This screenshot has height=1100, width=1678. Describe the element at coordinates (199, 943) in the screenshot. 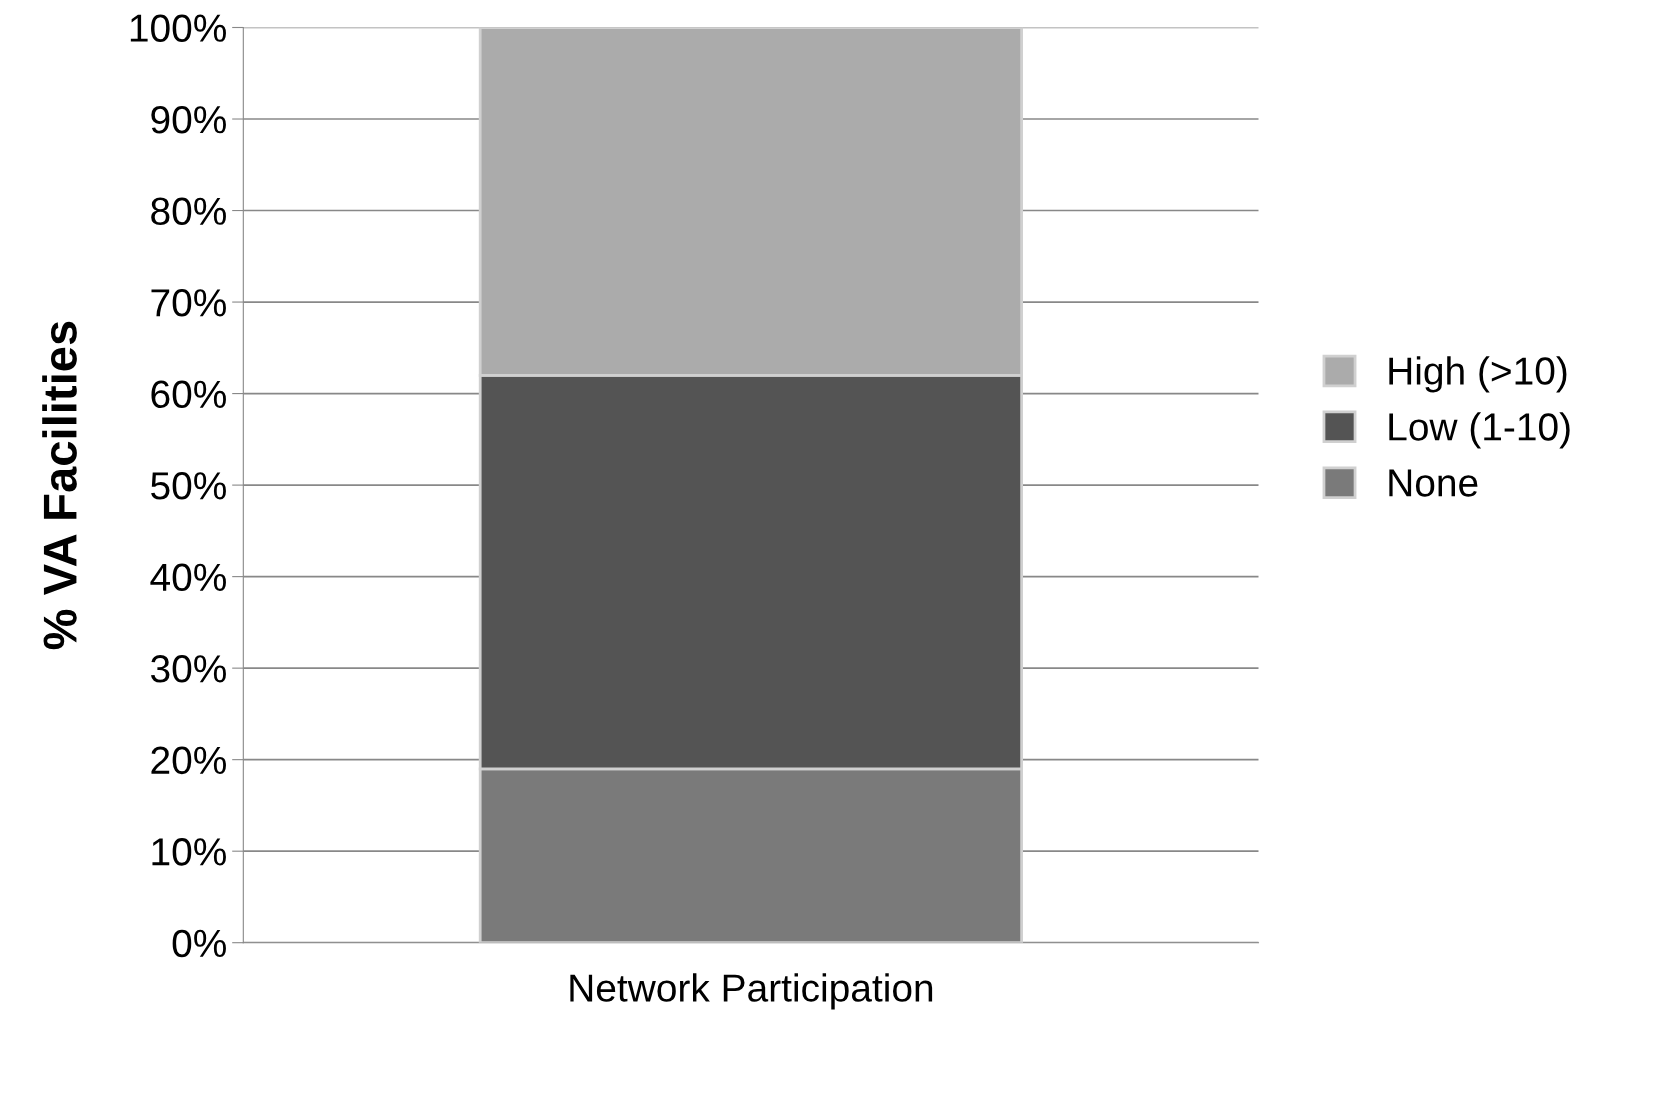

I see `y-tick-label: 0%` at that location.